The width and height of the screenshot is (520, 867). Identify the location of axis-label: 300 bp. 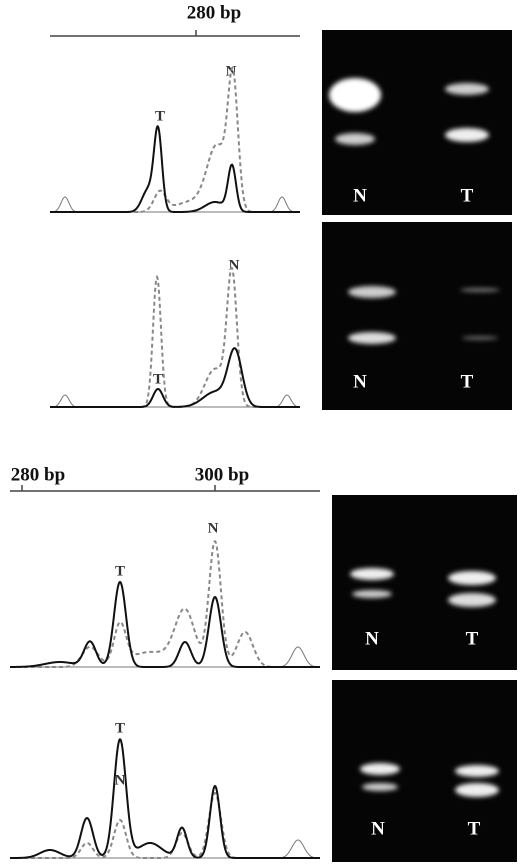
(222, 474).